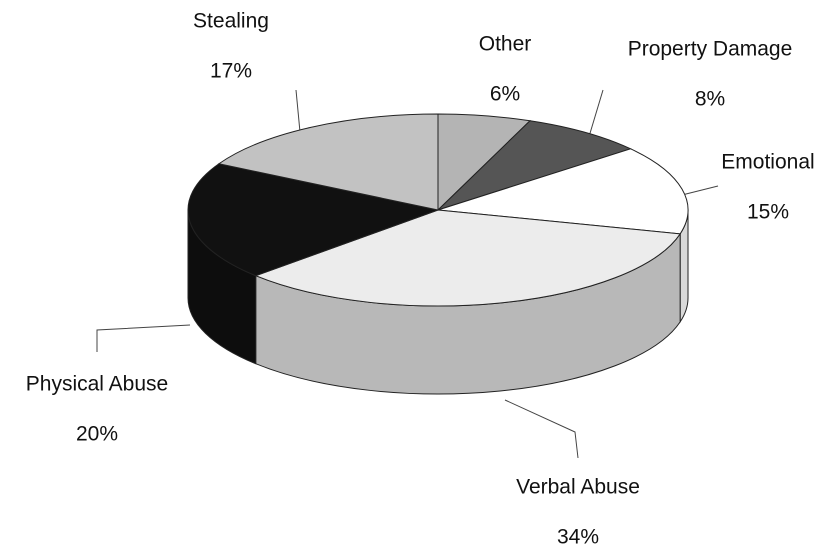 The image size is (833, 550). What do you see at coordinates (578, 537) in the screenshot?
I see `slice-value-label: 34%` at bounding box center [578, 537].